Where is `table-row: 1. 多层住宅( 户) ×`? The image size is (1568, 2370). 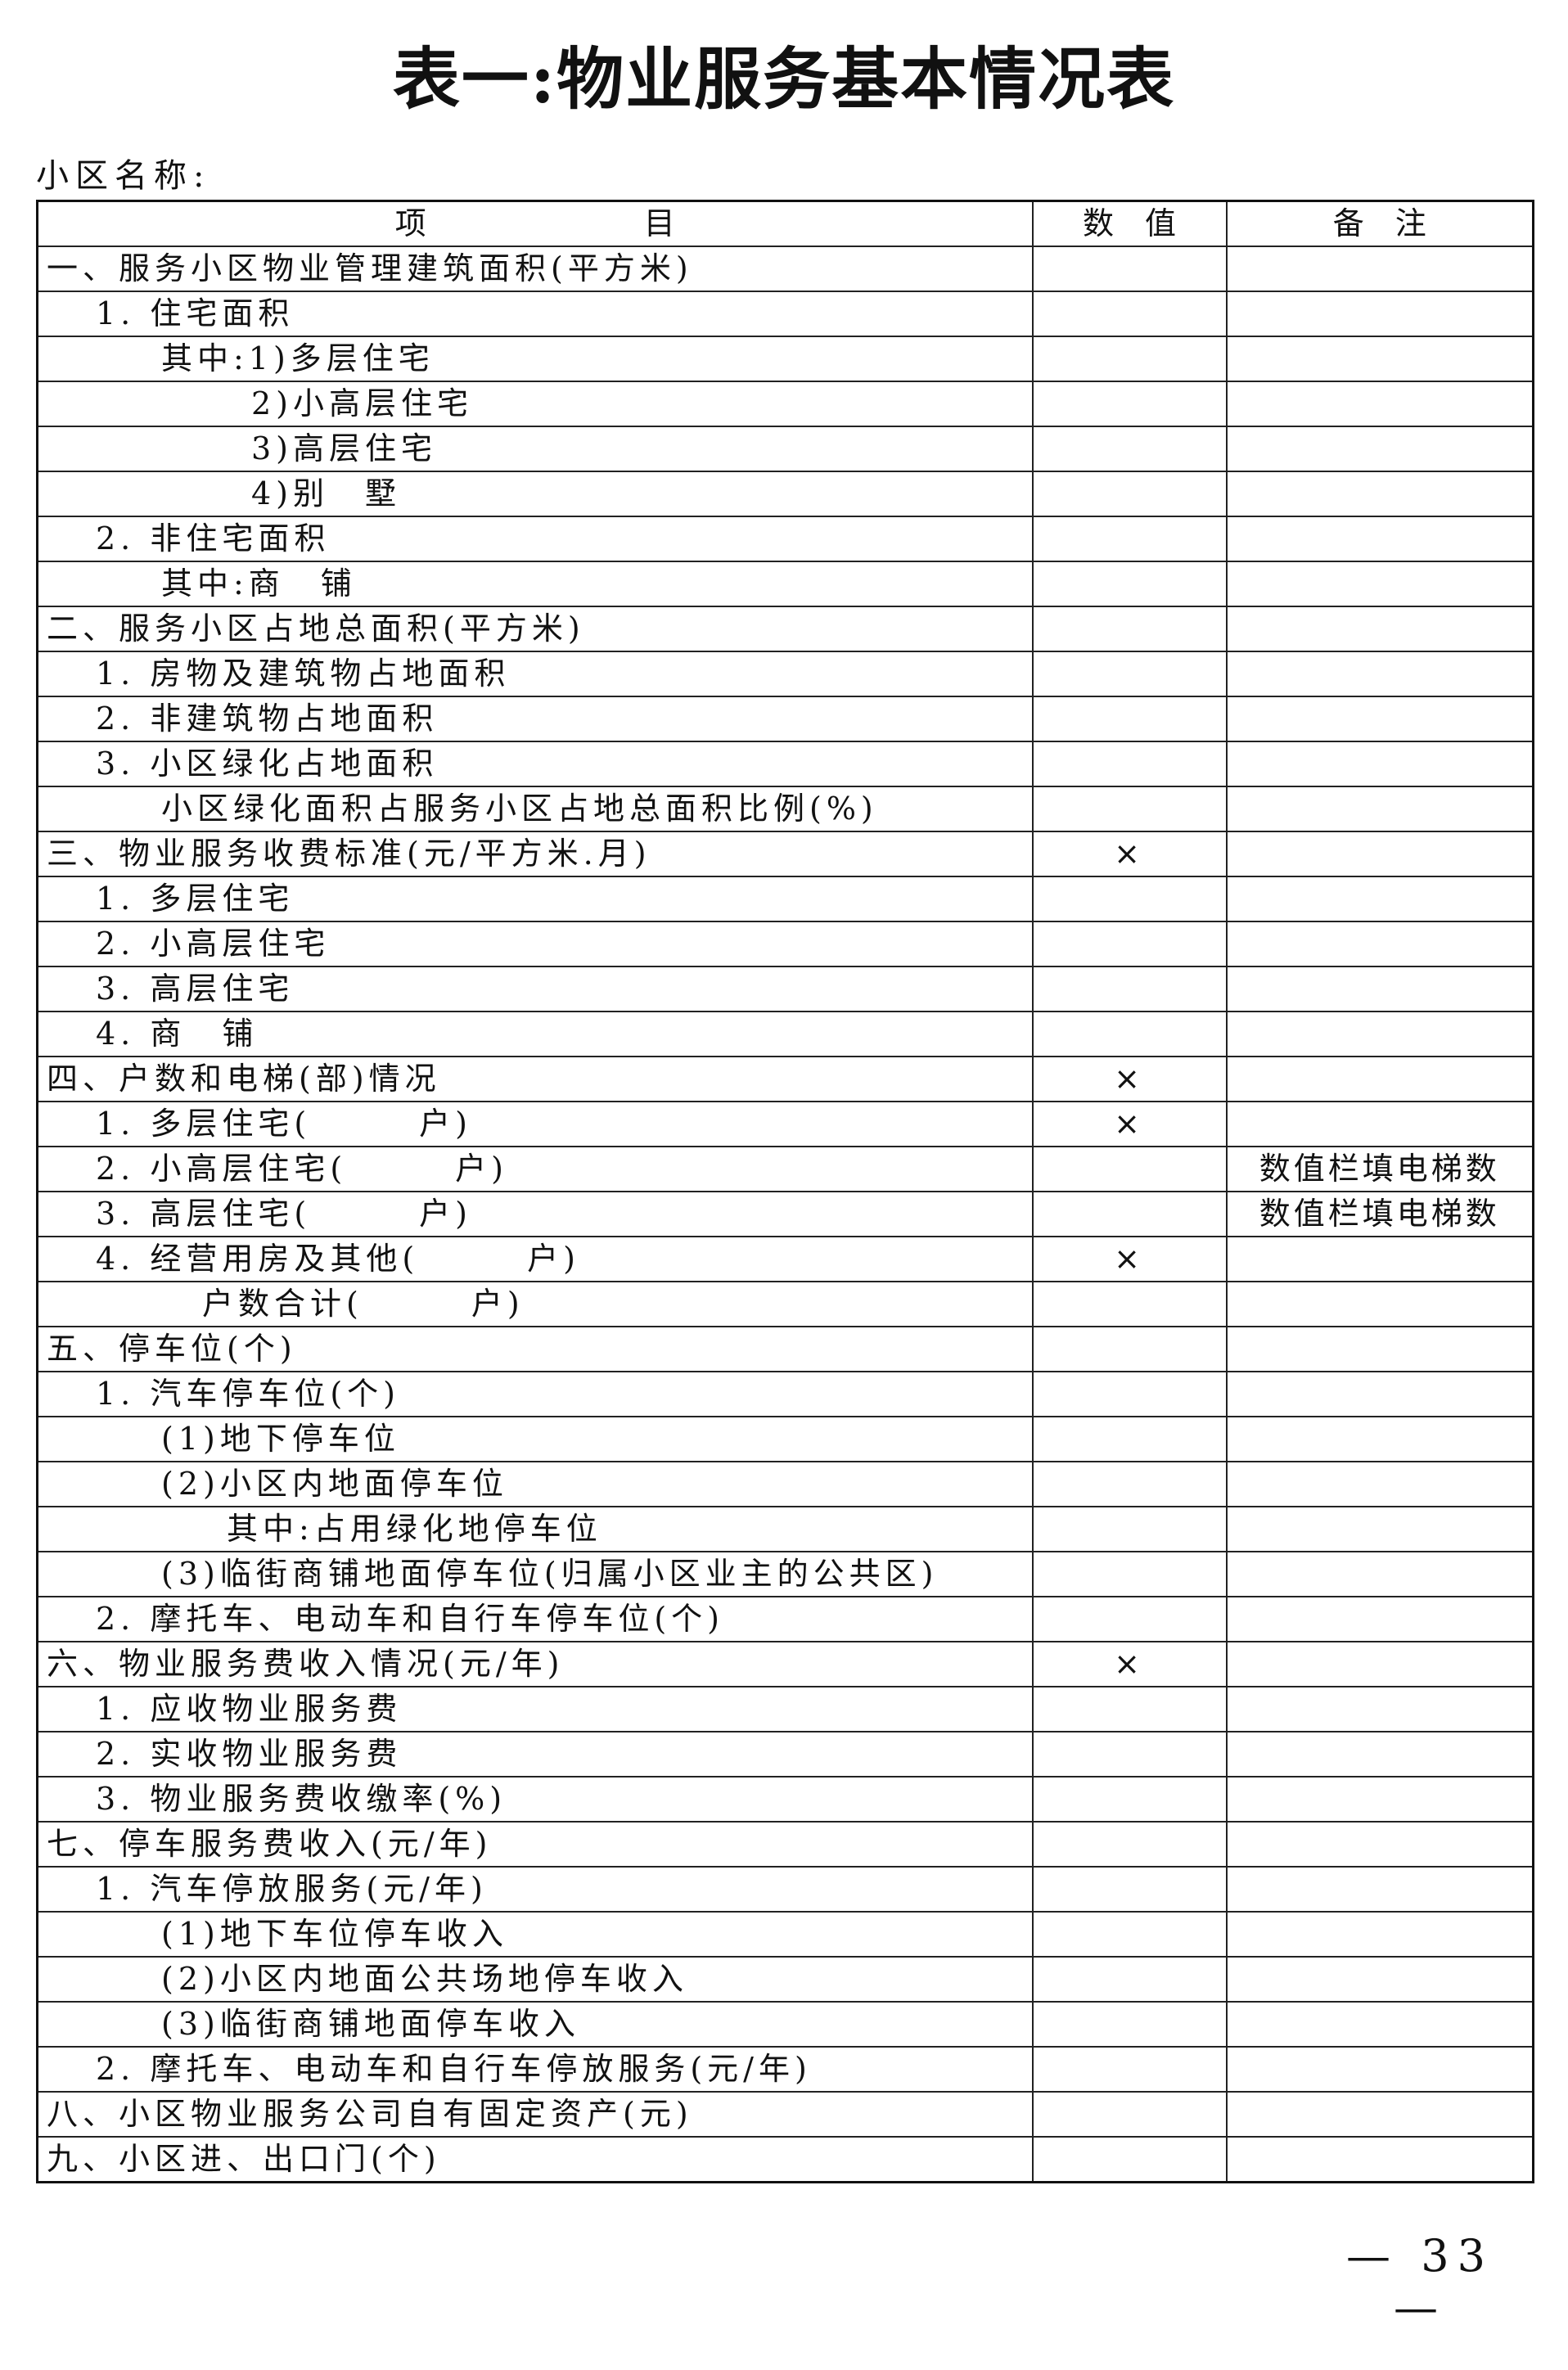
table-row: 1. 多层住宅( 户) × is located at coordinates (785, 1124).